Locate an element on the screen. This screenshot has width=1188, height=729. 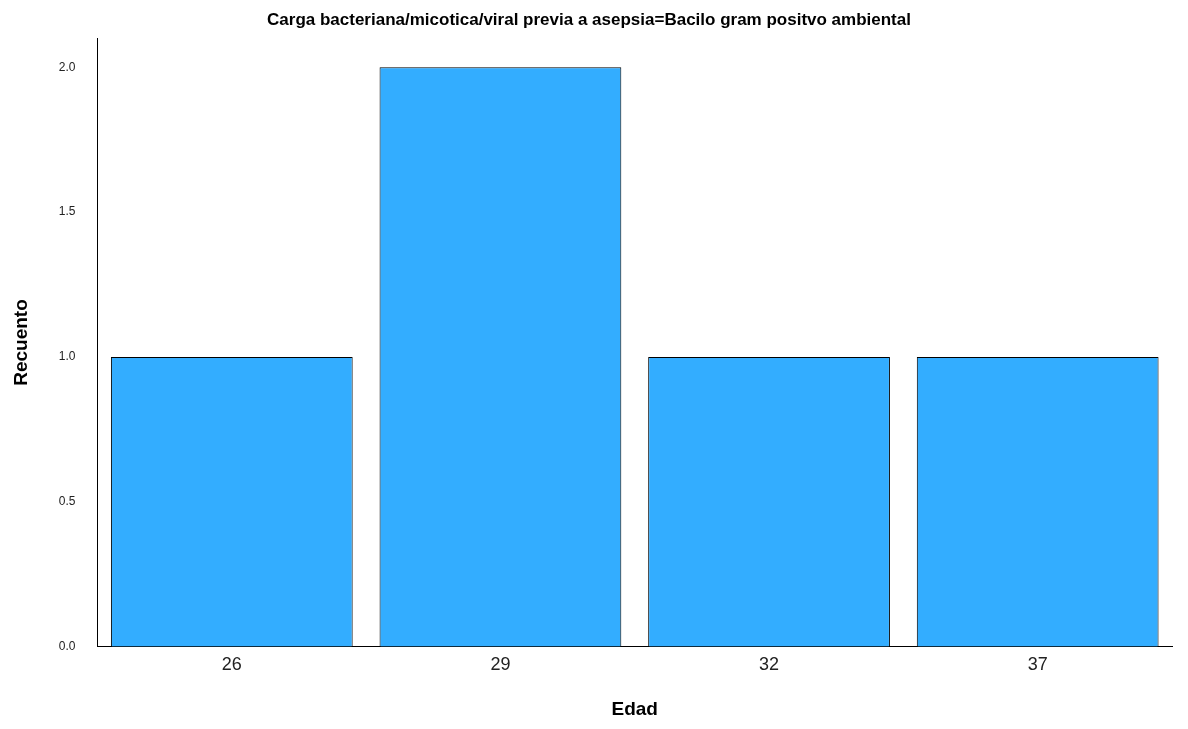
y-tick-label: 0.5 is located at coordinates (67, 501).